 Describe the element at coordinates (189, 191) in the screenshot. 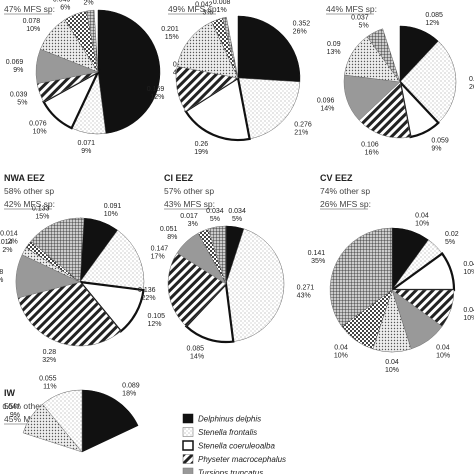

I see `pie-other: 57% other sp` at that location.